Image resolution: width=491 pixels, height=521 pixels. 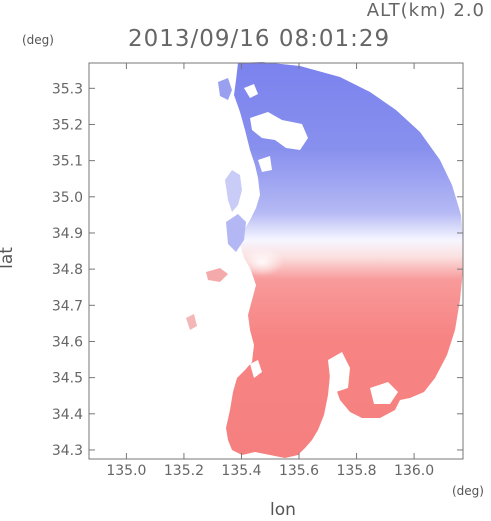 I want to click on y-axis-unit: (deg), so click(x=38, y=40).